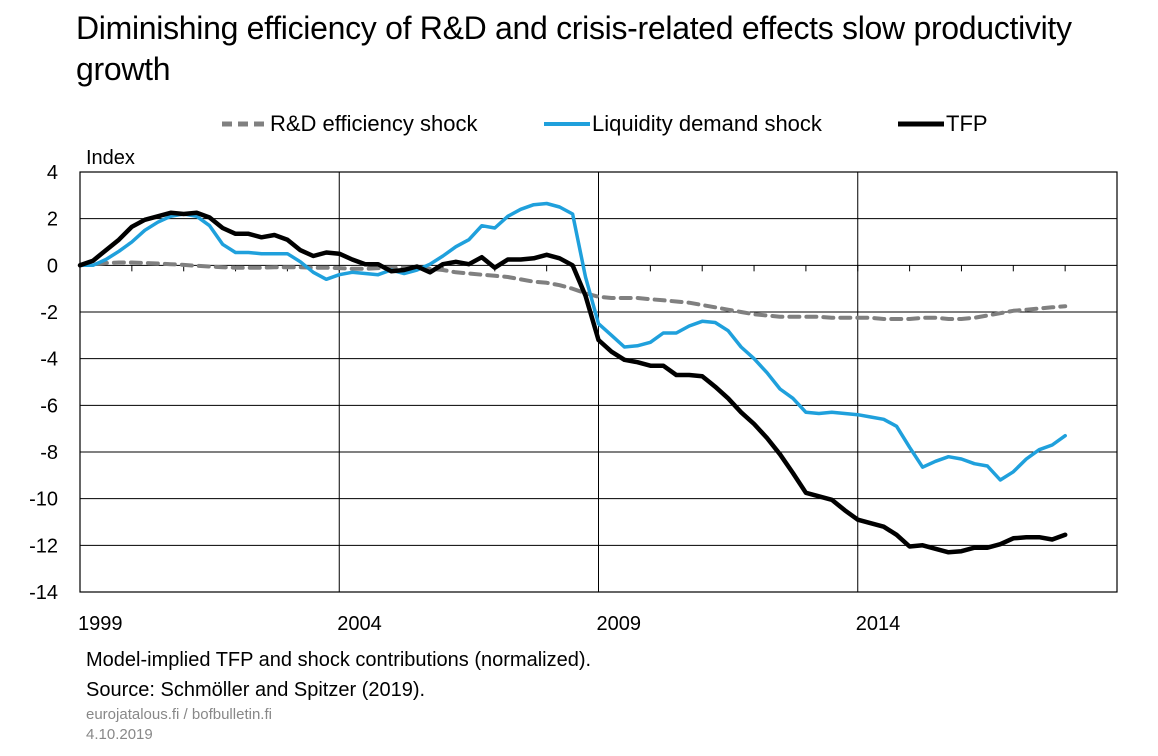 The height and width of the screenshot is (756, 1158). I want to click on x-tick-label: 2009, so click(619, 624).